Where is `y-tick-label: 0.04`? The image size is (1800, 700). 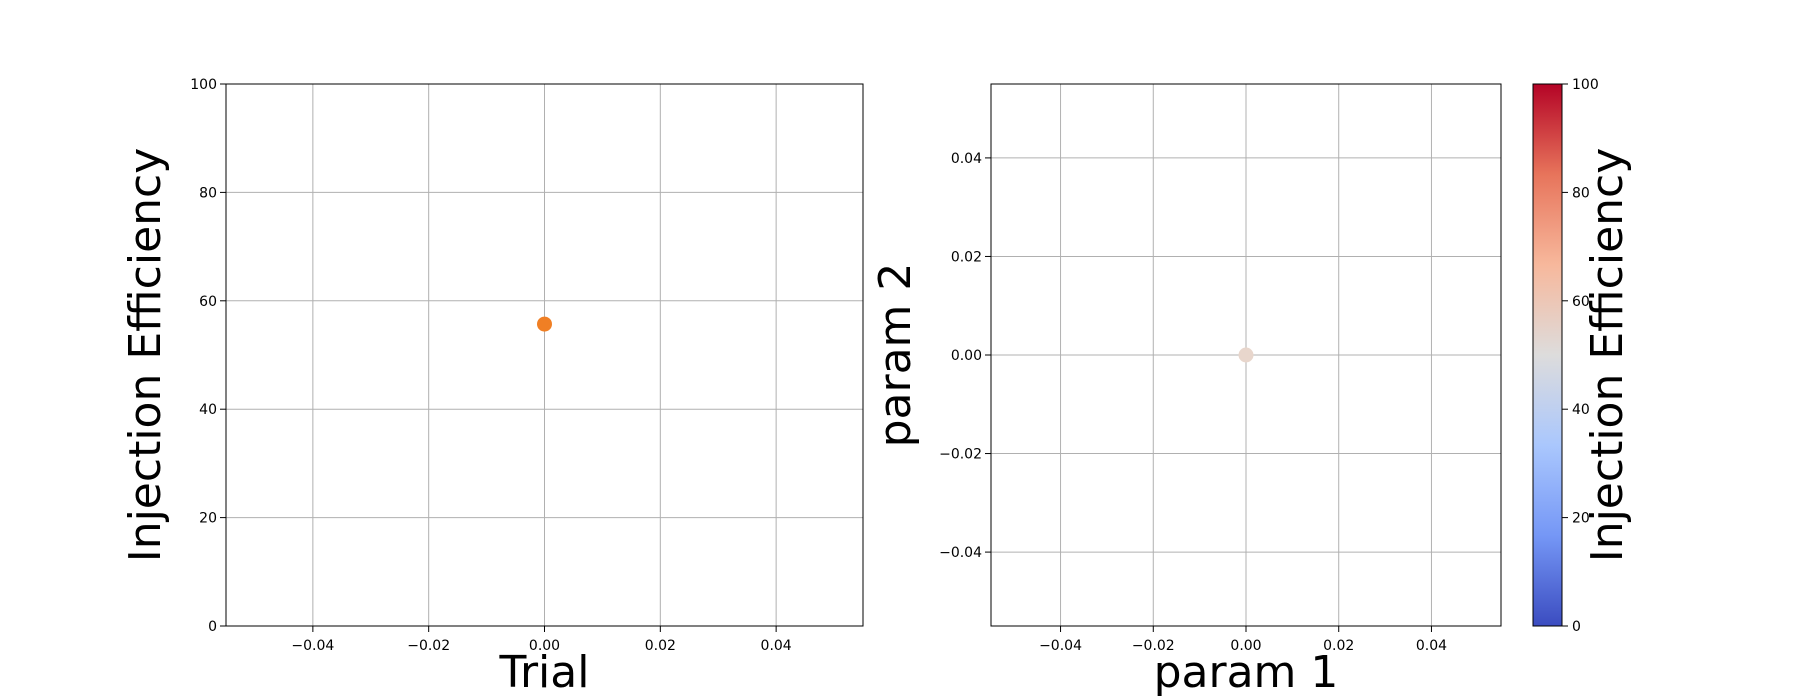
y-tick-label: 0.04 is located at coordinates (966, 159).